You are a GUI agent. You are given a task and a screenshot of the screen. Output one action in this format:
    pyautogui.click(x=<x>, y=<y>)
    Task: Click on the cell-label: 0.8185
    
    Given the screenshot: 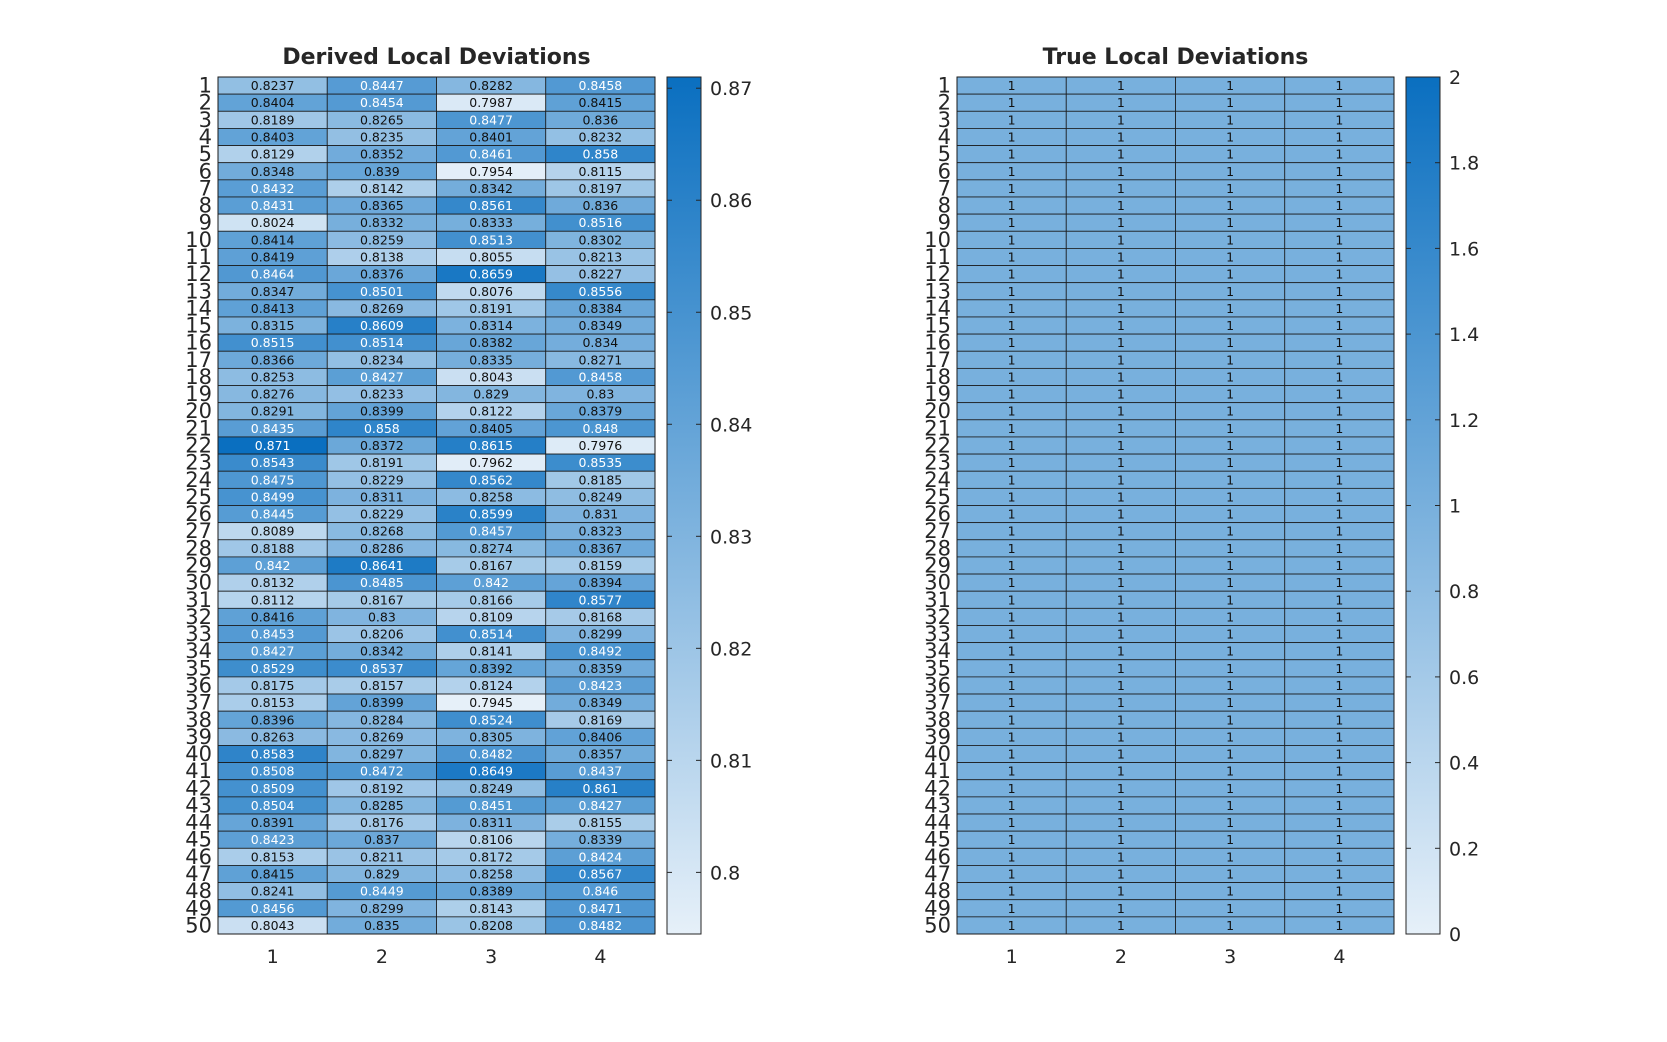 What is the action you would take?
    pyautogui.click(x=601, y=479)
    